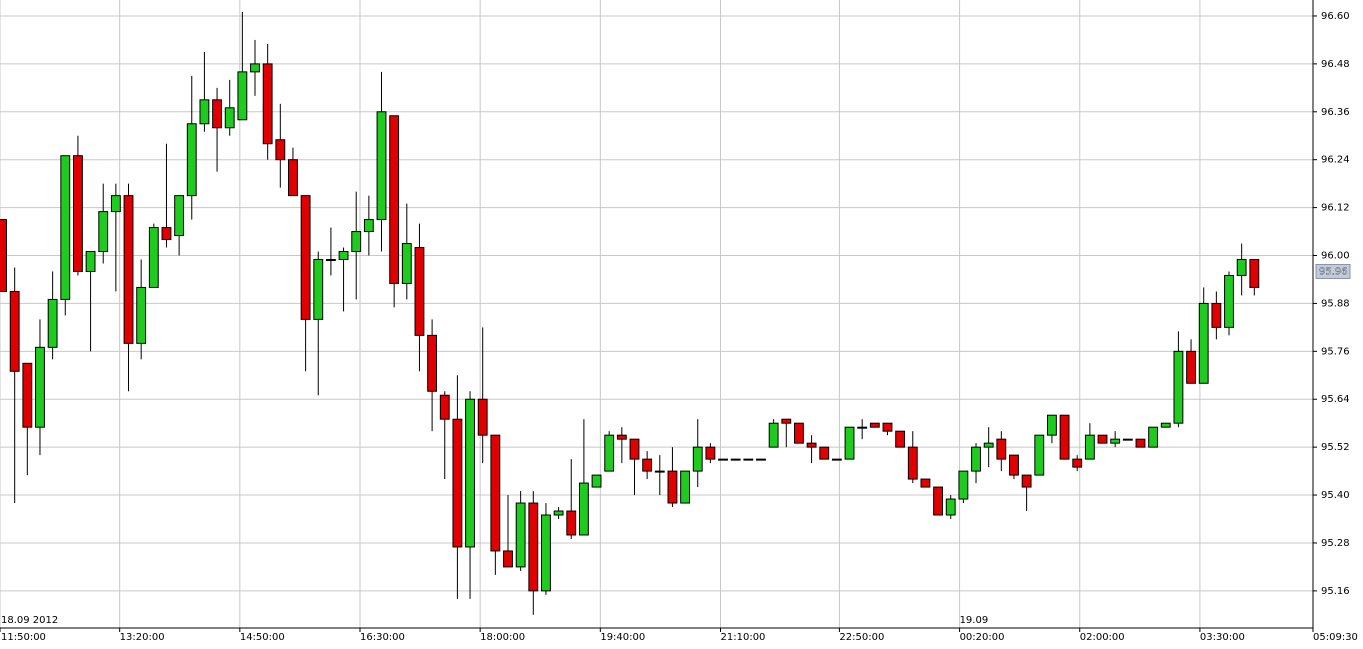  I want to click on x-tick-label: 05:09:30, so click(1335, 637).